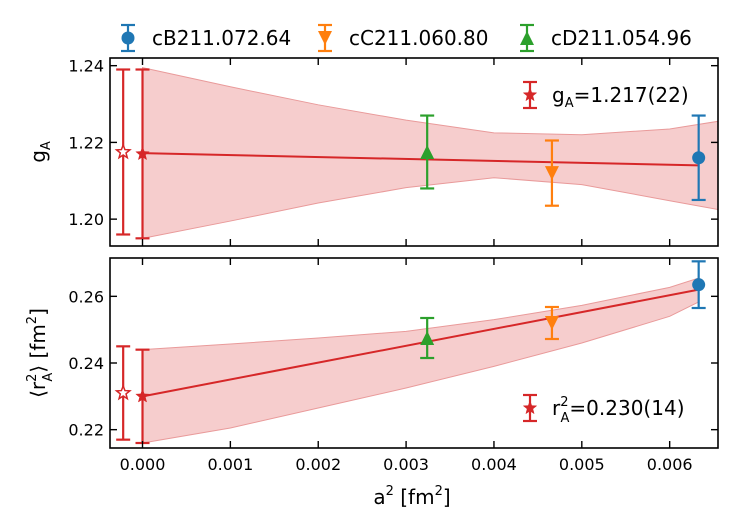 The image size is (747, 528). Describe the element at coordinates (494, 464) in the screenshot. I see `x-tick-label: 0.004` at that location.